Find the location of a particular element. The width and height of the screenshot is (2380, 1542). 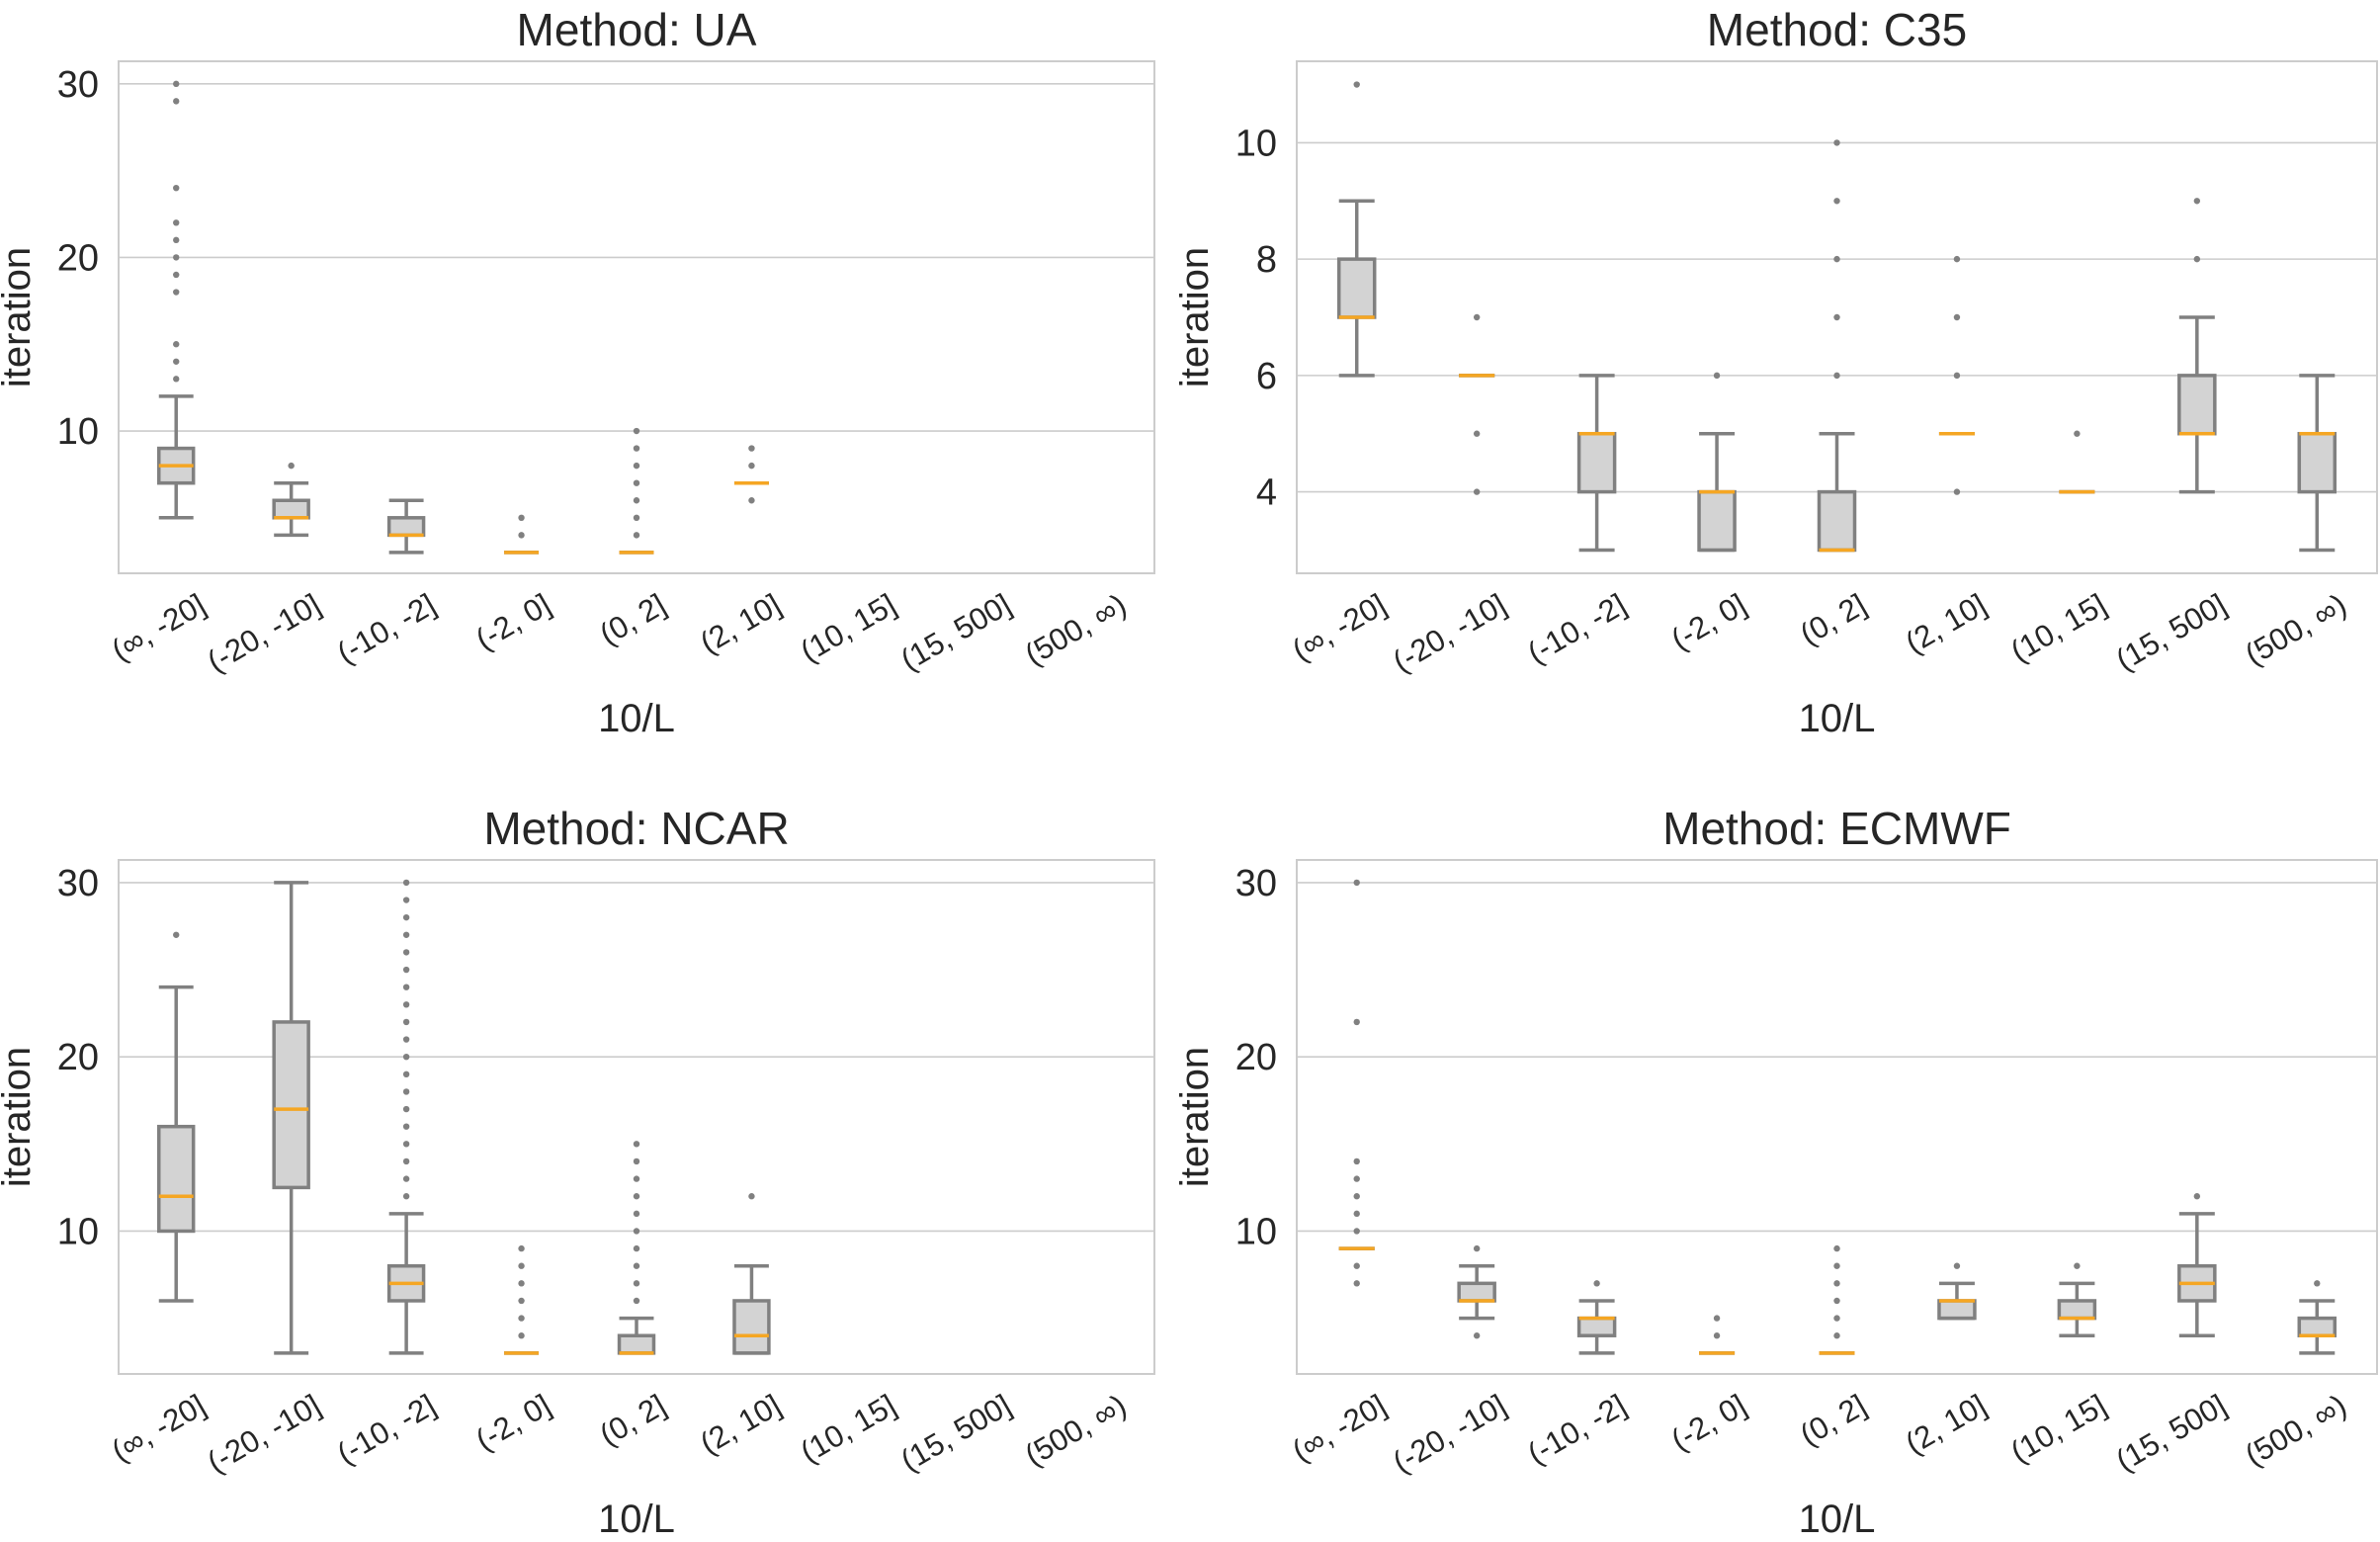

chart-title: Method: NCAR is located at coordinates (636, 828).